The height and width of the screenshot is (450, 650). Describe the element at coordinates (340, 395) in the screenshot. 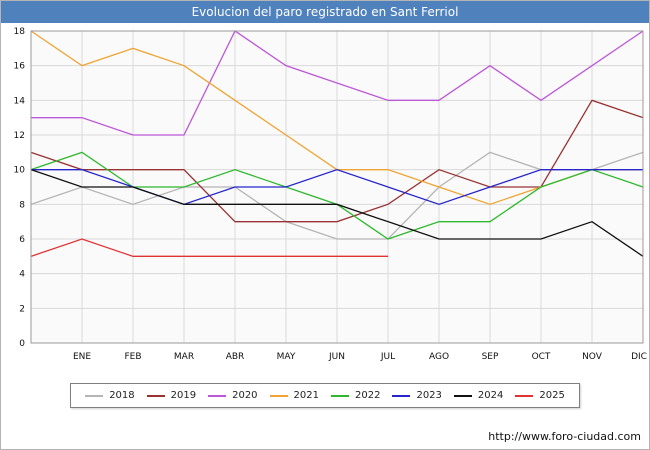

I see `legend-swatch-2022` at that location.